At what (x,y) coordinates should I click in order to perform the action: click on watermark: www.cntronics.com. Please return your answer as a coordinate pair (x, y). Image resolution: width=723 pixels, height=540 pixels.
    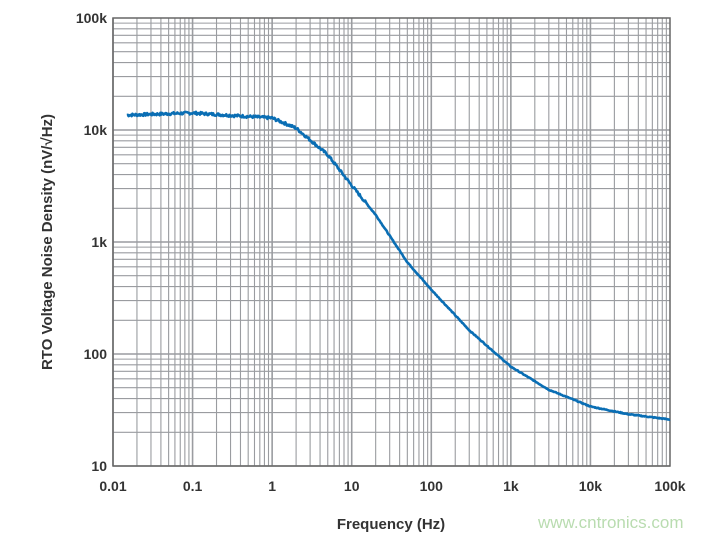
    Looking at the image, I should click on (611, 522).